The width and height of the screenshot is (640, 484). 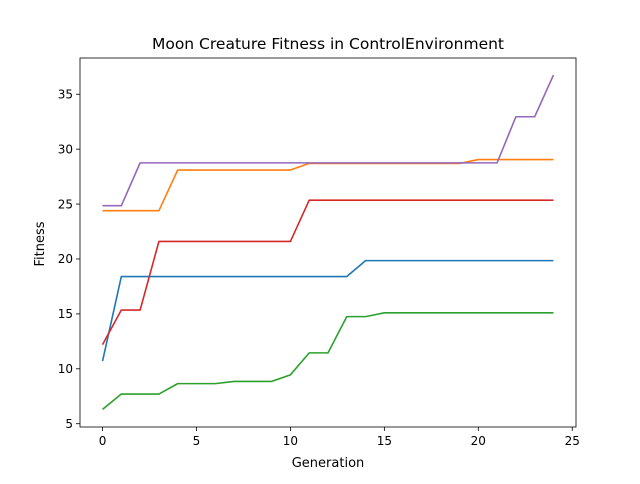 I want to click on y-tick-label: 25, so click(x=65, y=204).